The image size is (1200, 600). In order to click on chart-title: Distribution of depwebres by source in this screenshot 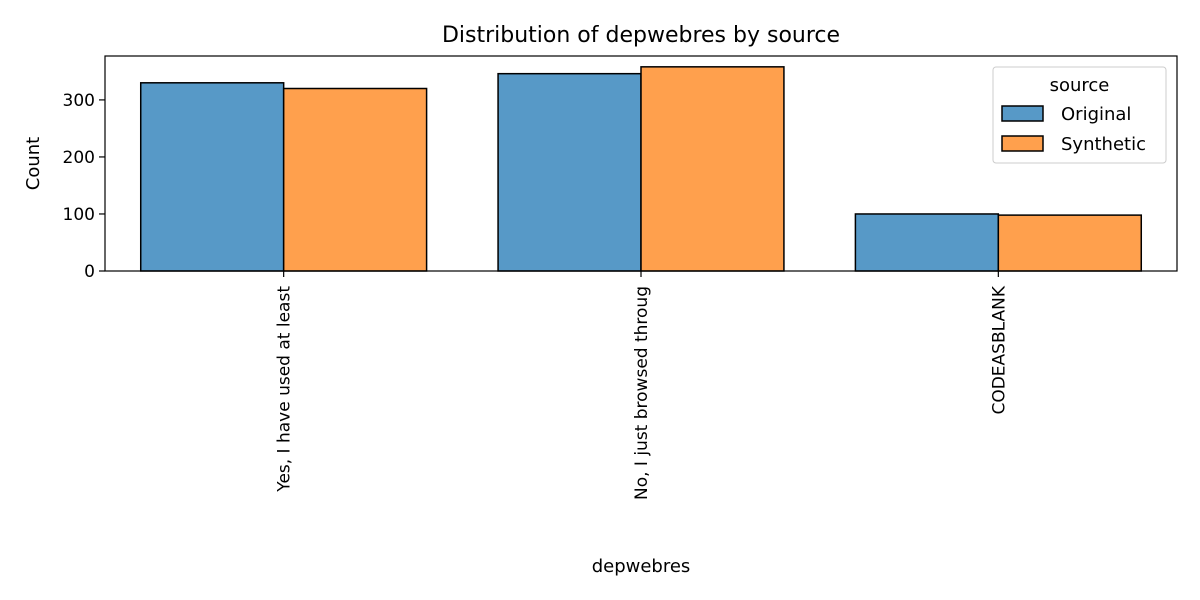, I will do `click(641, 35)`.